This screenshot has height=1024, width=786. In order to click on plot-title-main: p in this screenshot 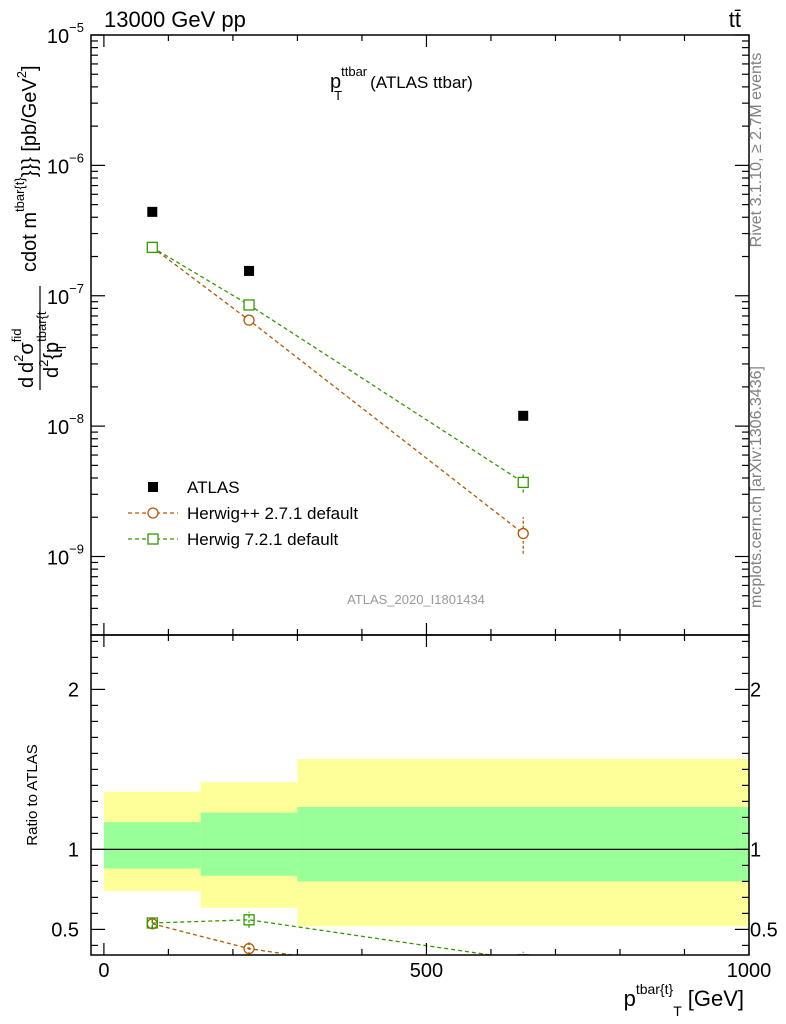, I will do `click(335, 82)`.